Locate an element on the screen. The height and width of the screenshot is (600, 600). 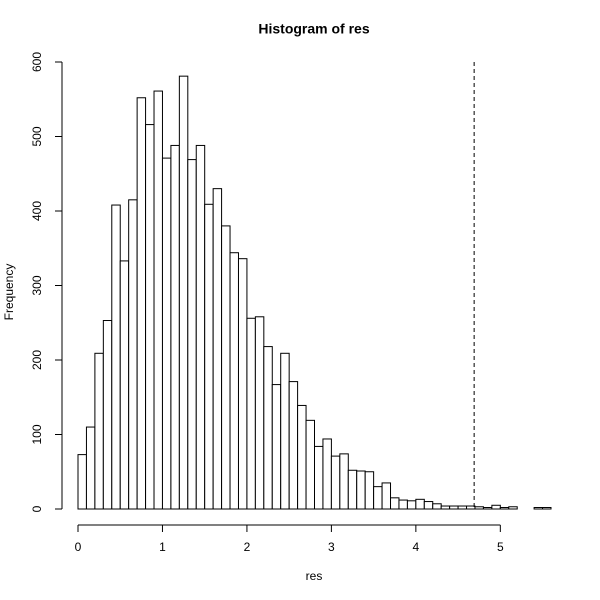
y-tick-label: 300 is located at coordinates (37, 285).